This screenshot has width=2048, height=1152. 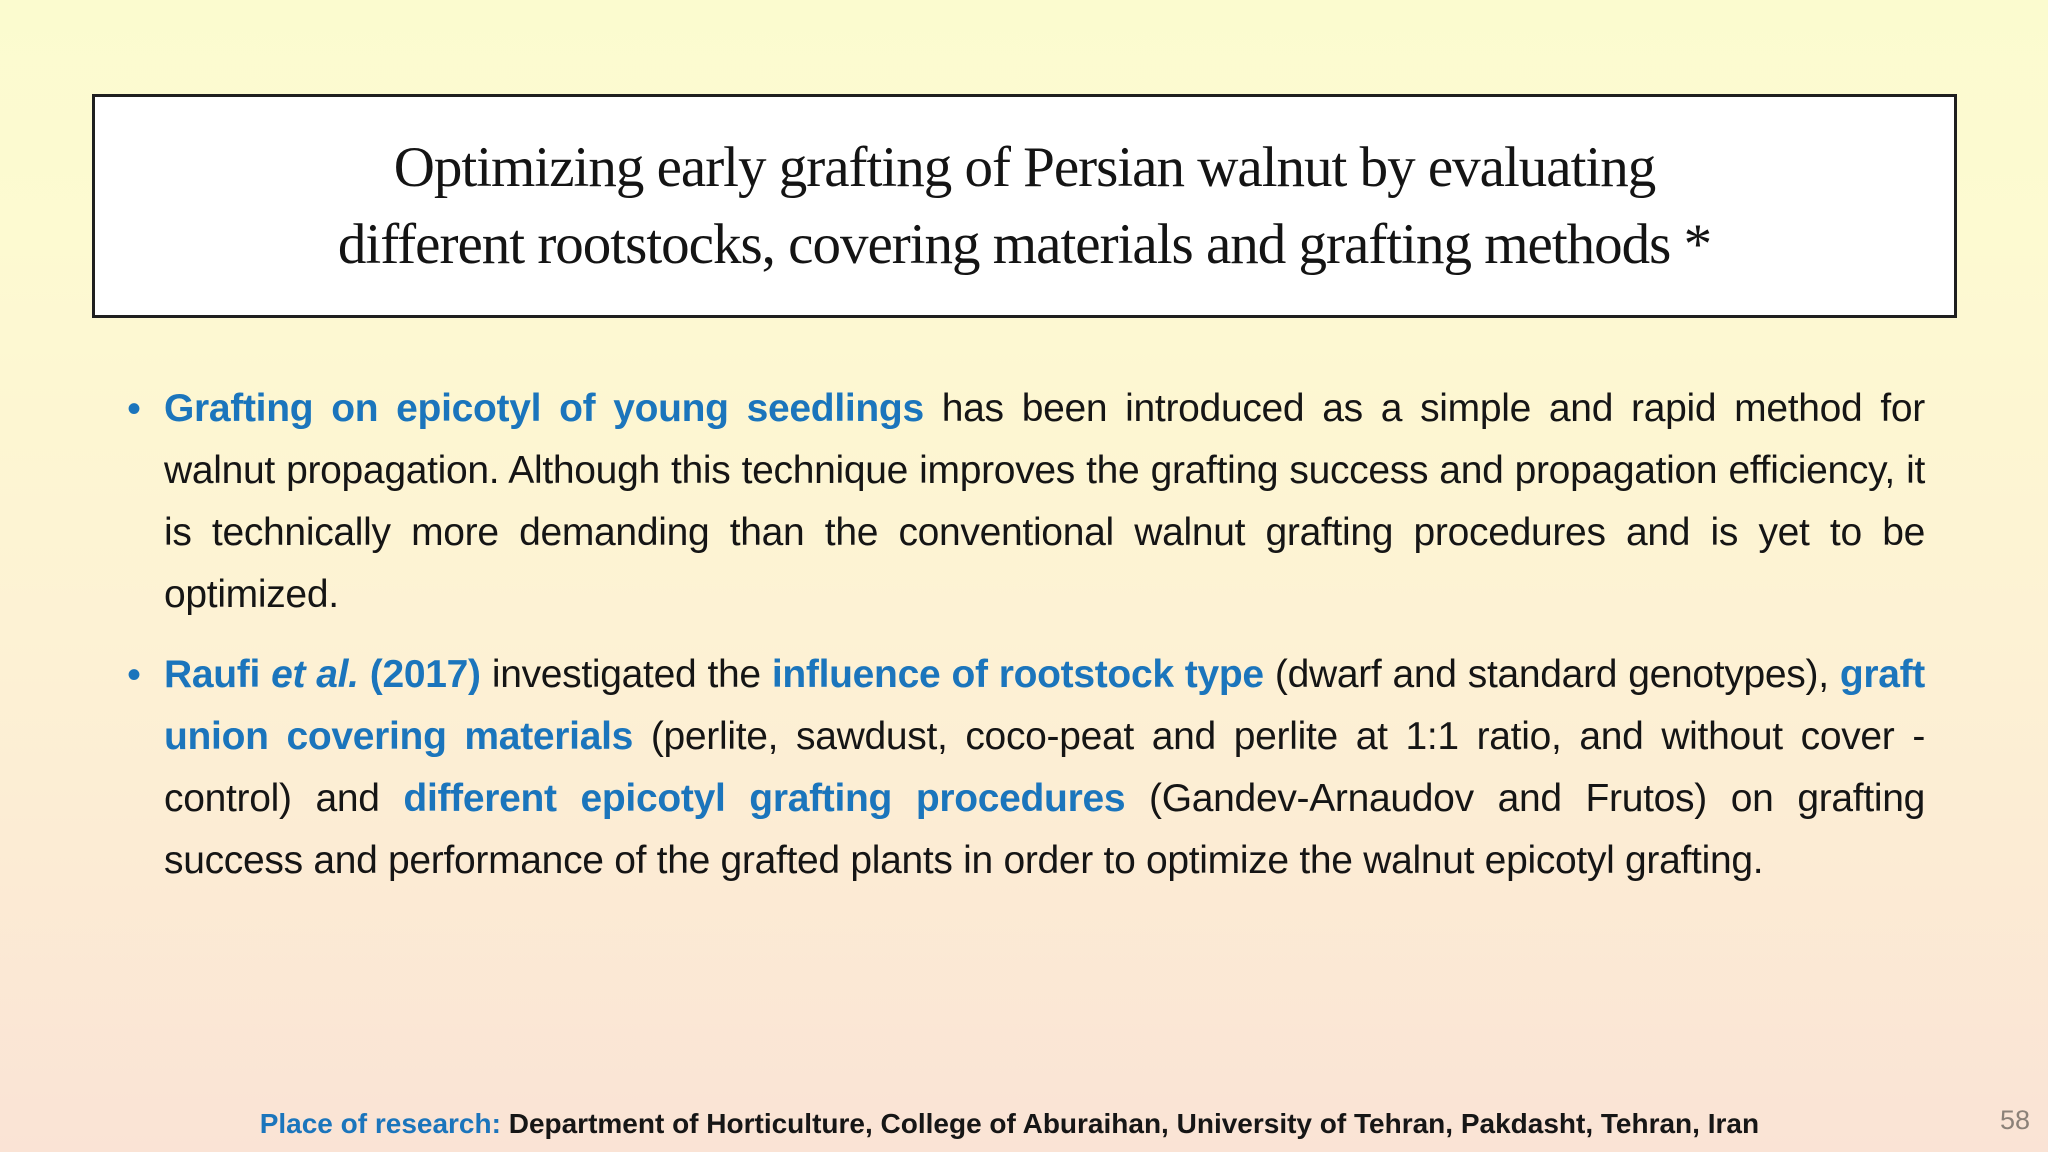 I want to click on place-of-research-label: Place of research:, so click(x=380, y=1123).